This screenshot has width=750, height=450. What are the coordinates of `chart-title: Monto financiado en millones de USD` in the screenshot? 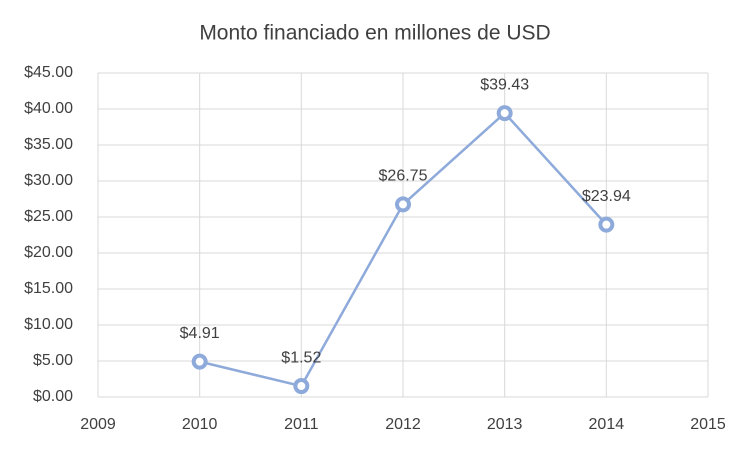 It's located at (374, 33).